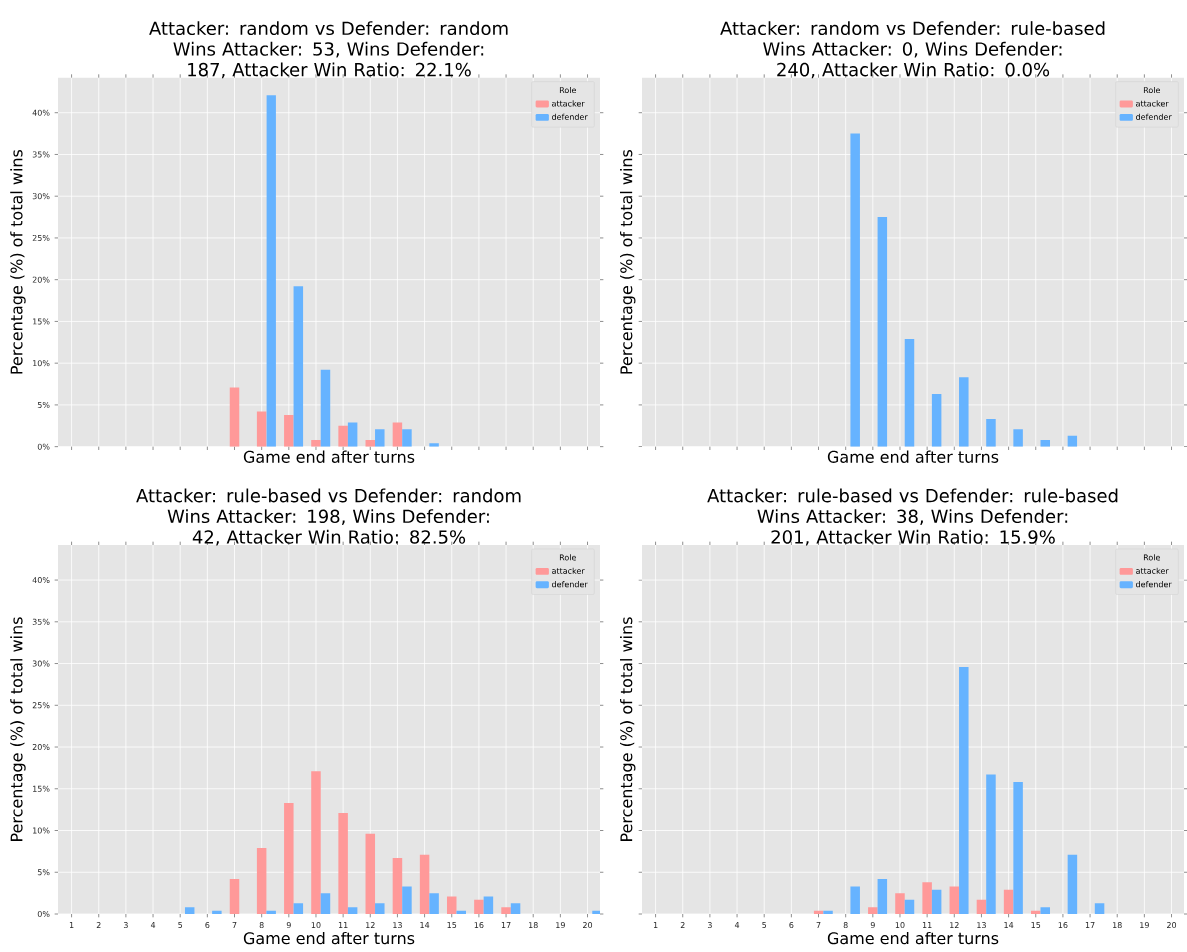 The height and width of the screenshot is (952, 1187). What do you see at coordinates (98, 925) in the screenshot?
I see `x-tick-label: 2` at bounding box center [98, 925].